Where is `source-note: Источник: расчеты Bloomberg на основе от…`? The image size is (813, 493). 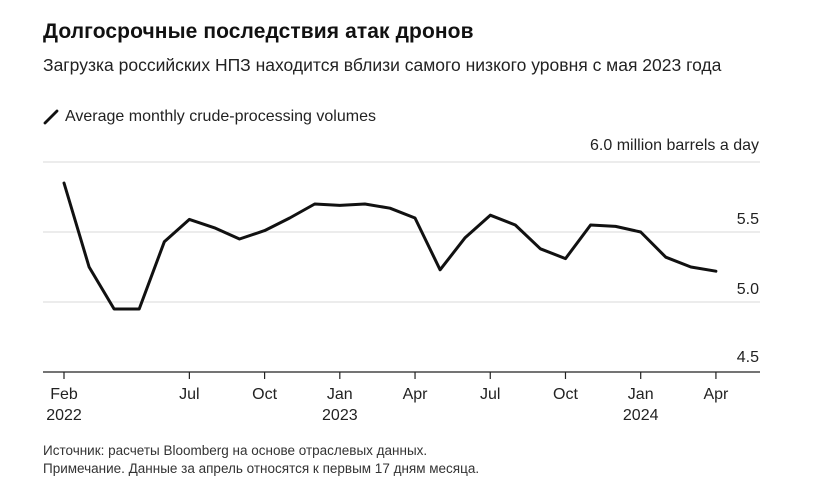 source-note: Источник: расчеты Bloomberg на основе от… is located at coordinates (235, 450).